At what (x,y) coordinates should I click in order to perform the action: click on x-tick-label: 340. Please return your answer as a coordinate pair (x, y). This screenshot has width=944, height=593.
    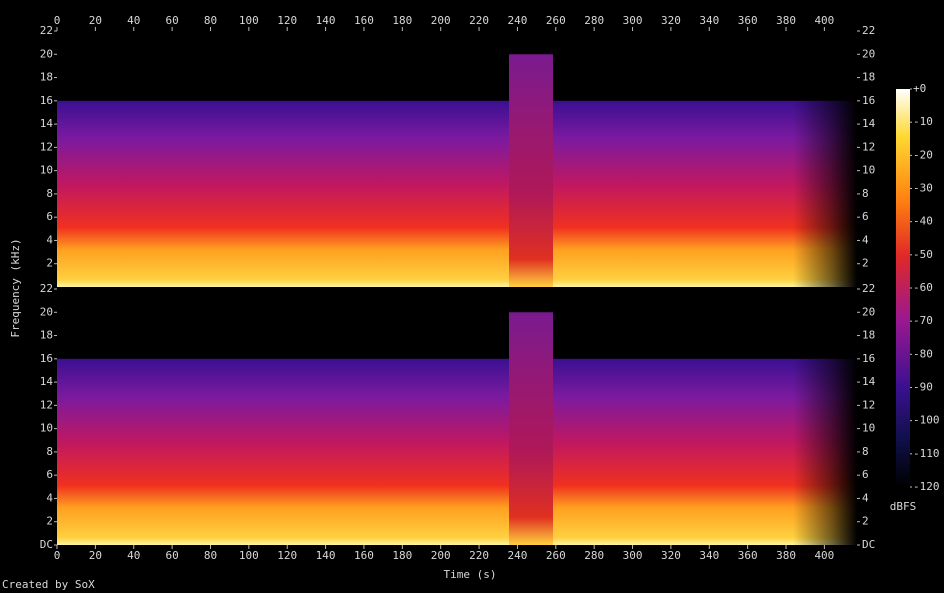
    Looking at the image, I should click on (709, 555).